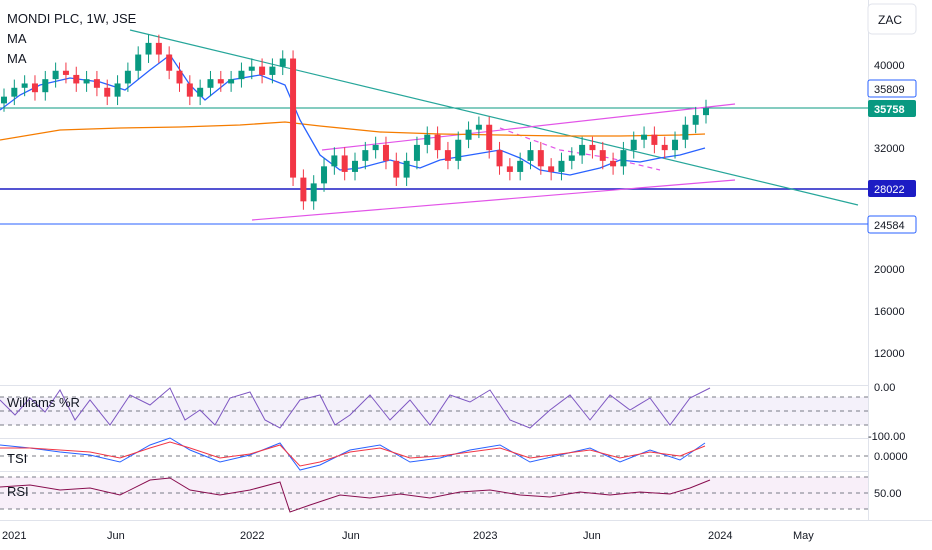 The width and height of the screenshot is (932, 550). I want to click on tsi-legend: TSI, so click(17, 458).